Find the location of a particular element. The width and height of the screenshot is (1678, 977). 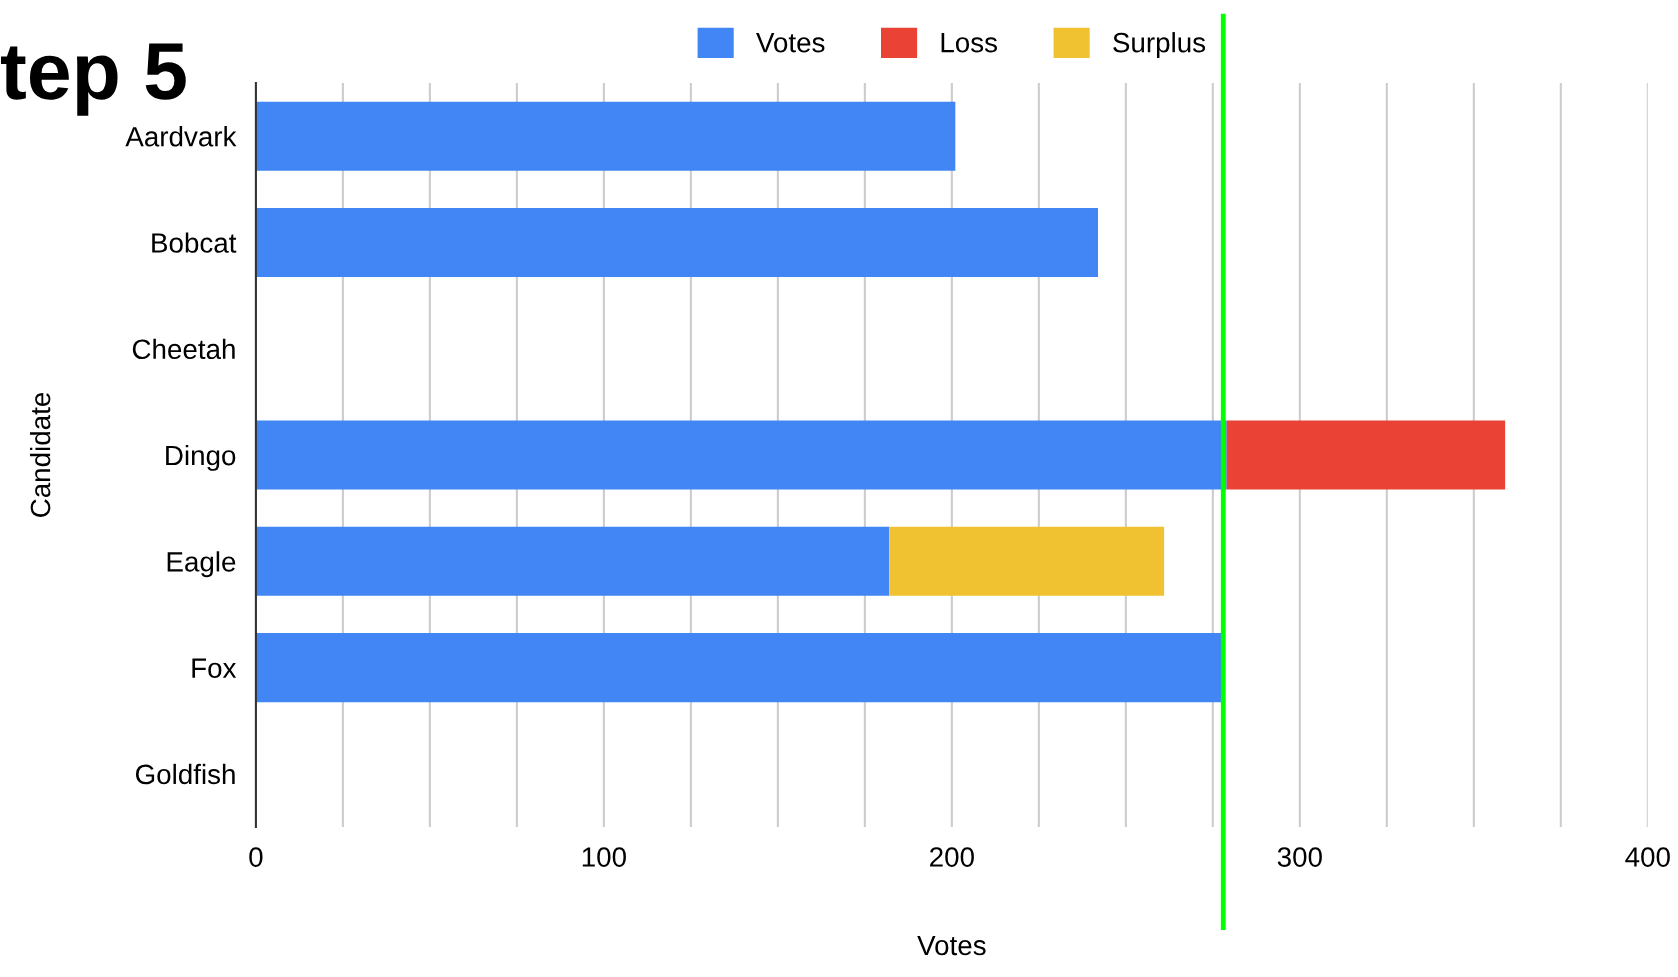

y-tick-label: Goldfish is located at coordinates (185, 774).